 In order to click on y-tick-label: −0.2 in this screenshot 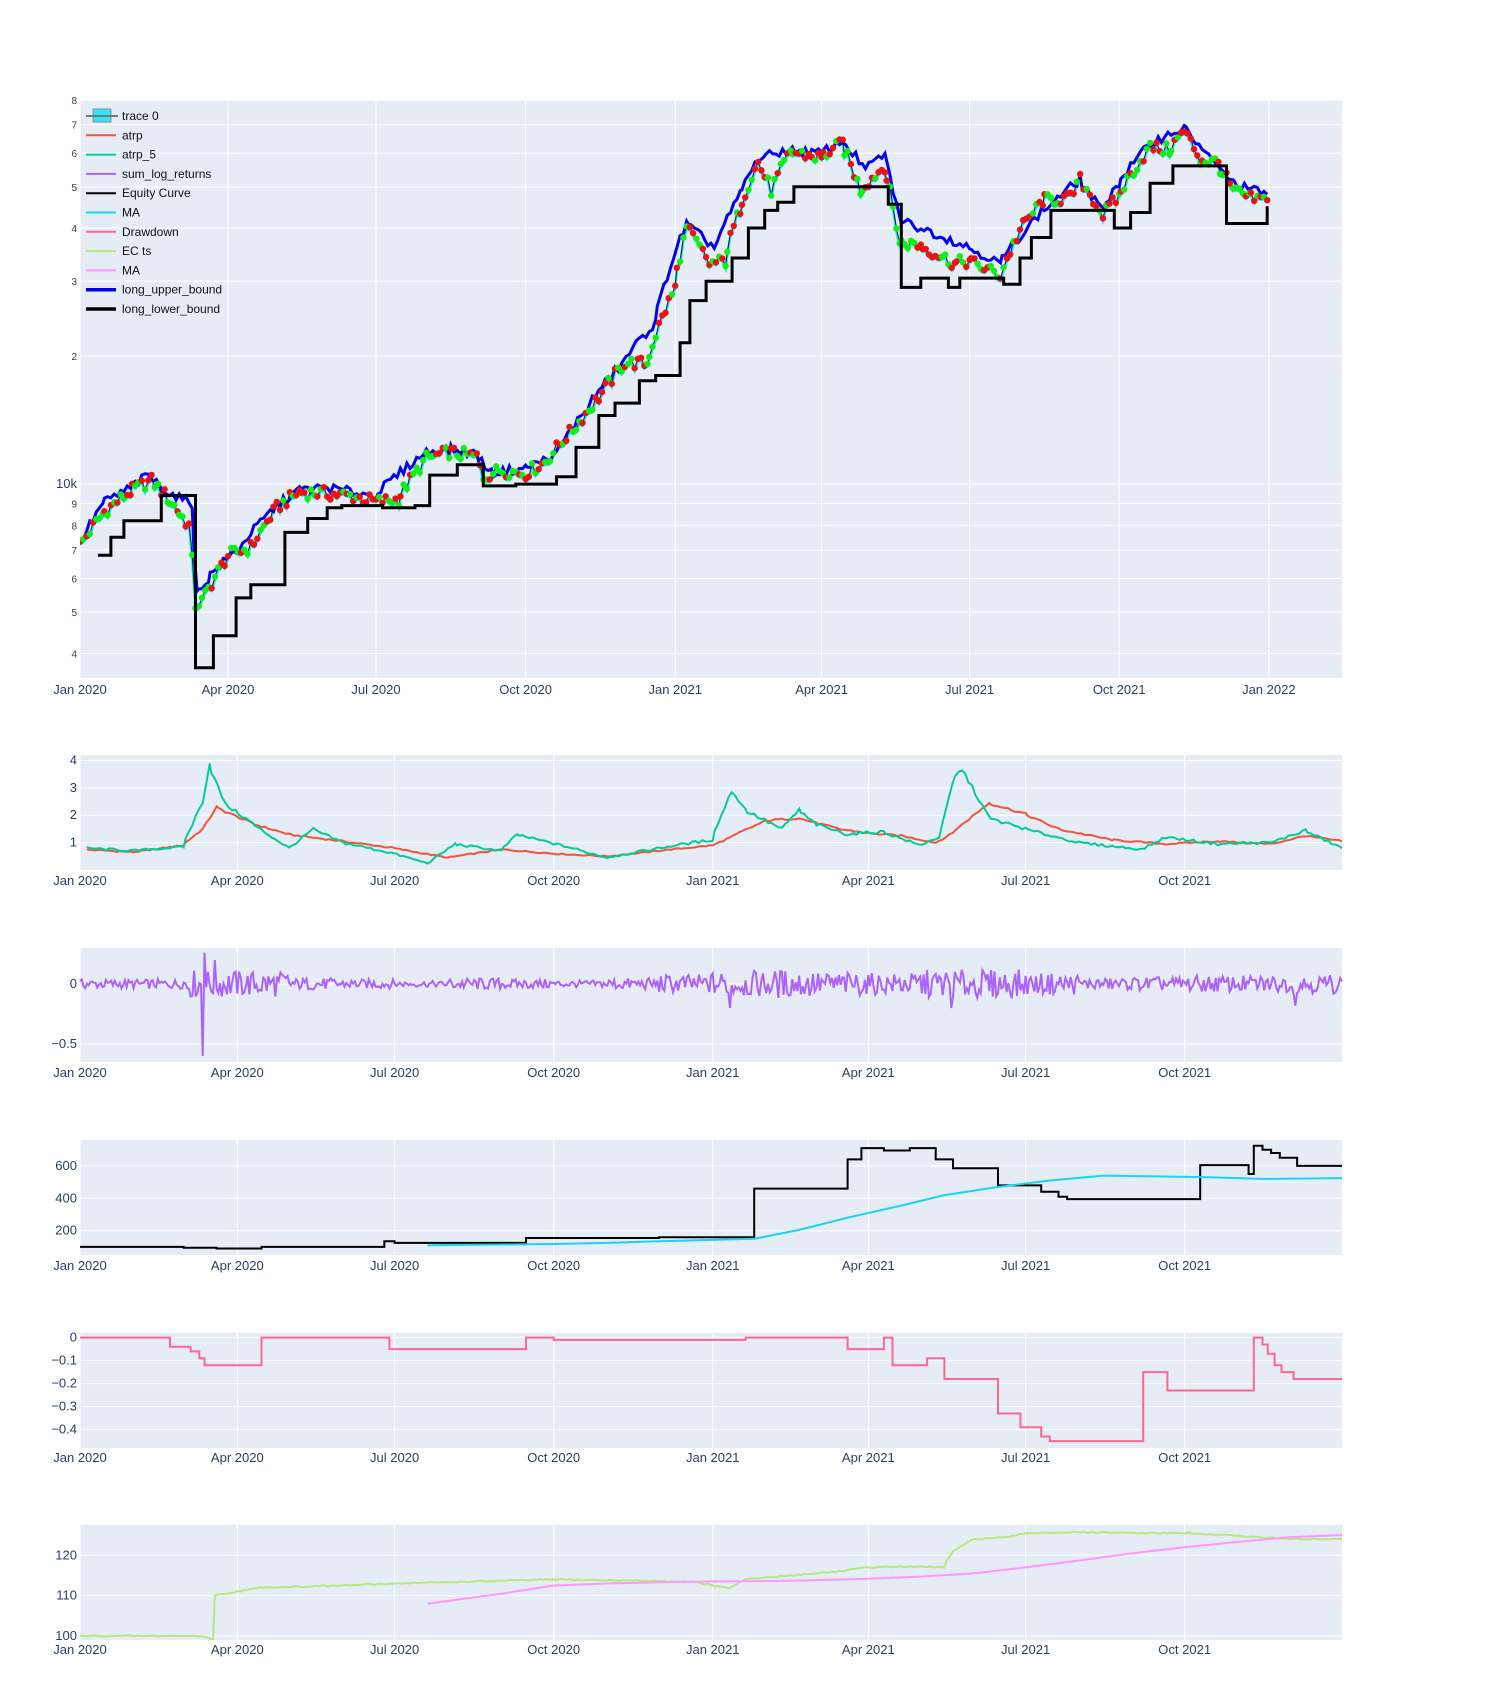, I will do `click(64, 1383)`.